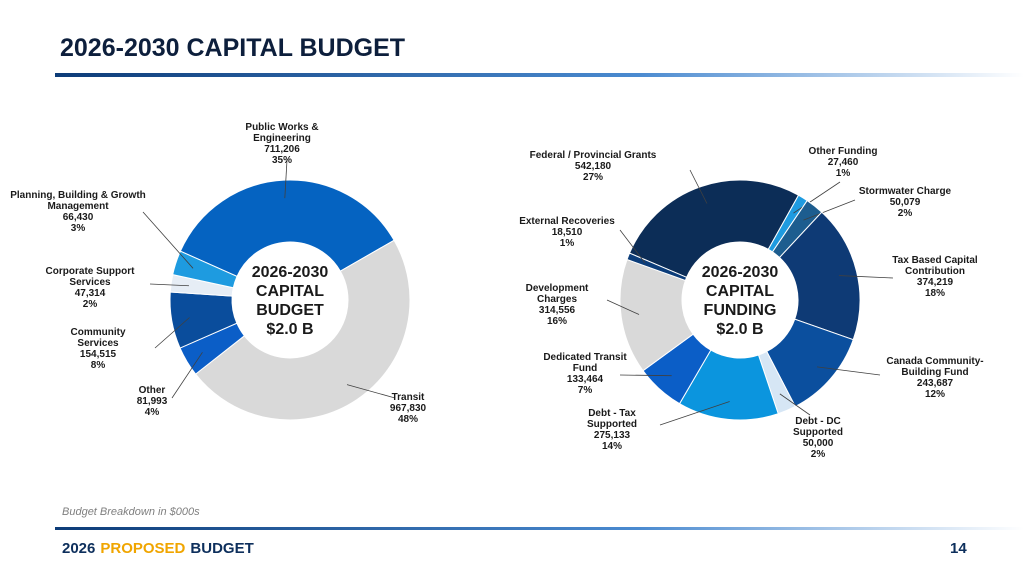 This screenshot has width=1024, height=575. Describe the element at coordinates (78, 217) in the screenshot. I see `value-label: 66,430` at that location.